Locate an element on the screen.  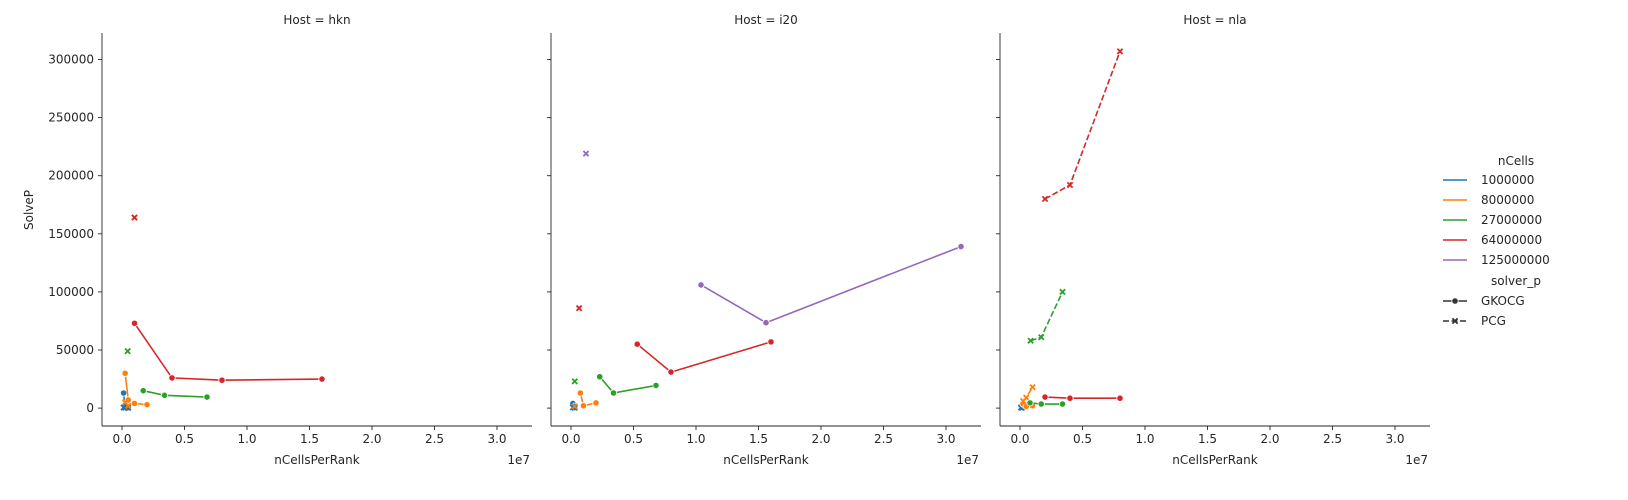
legend-item-8000000: 8000000 is located at coordinates (1488, 200).